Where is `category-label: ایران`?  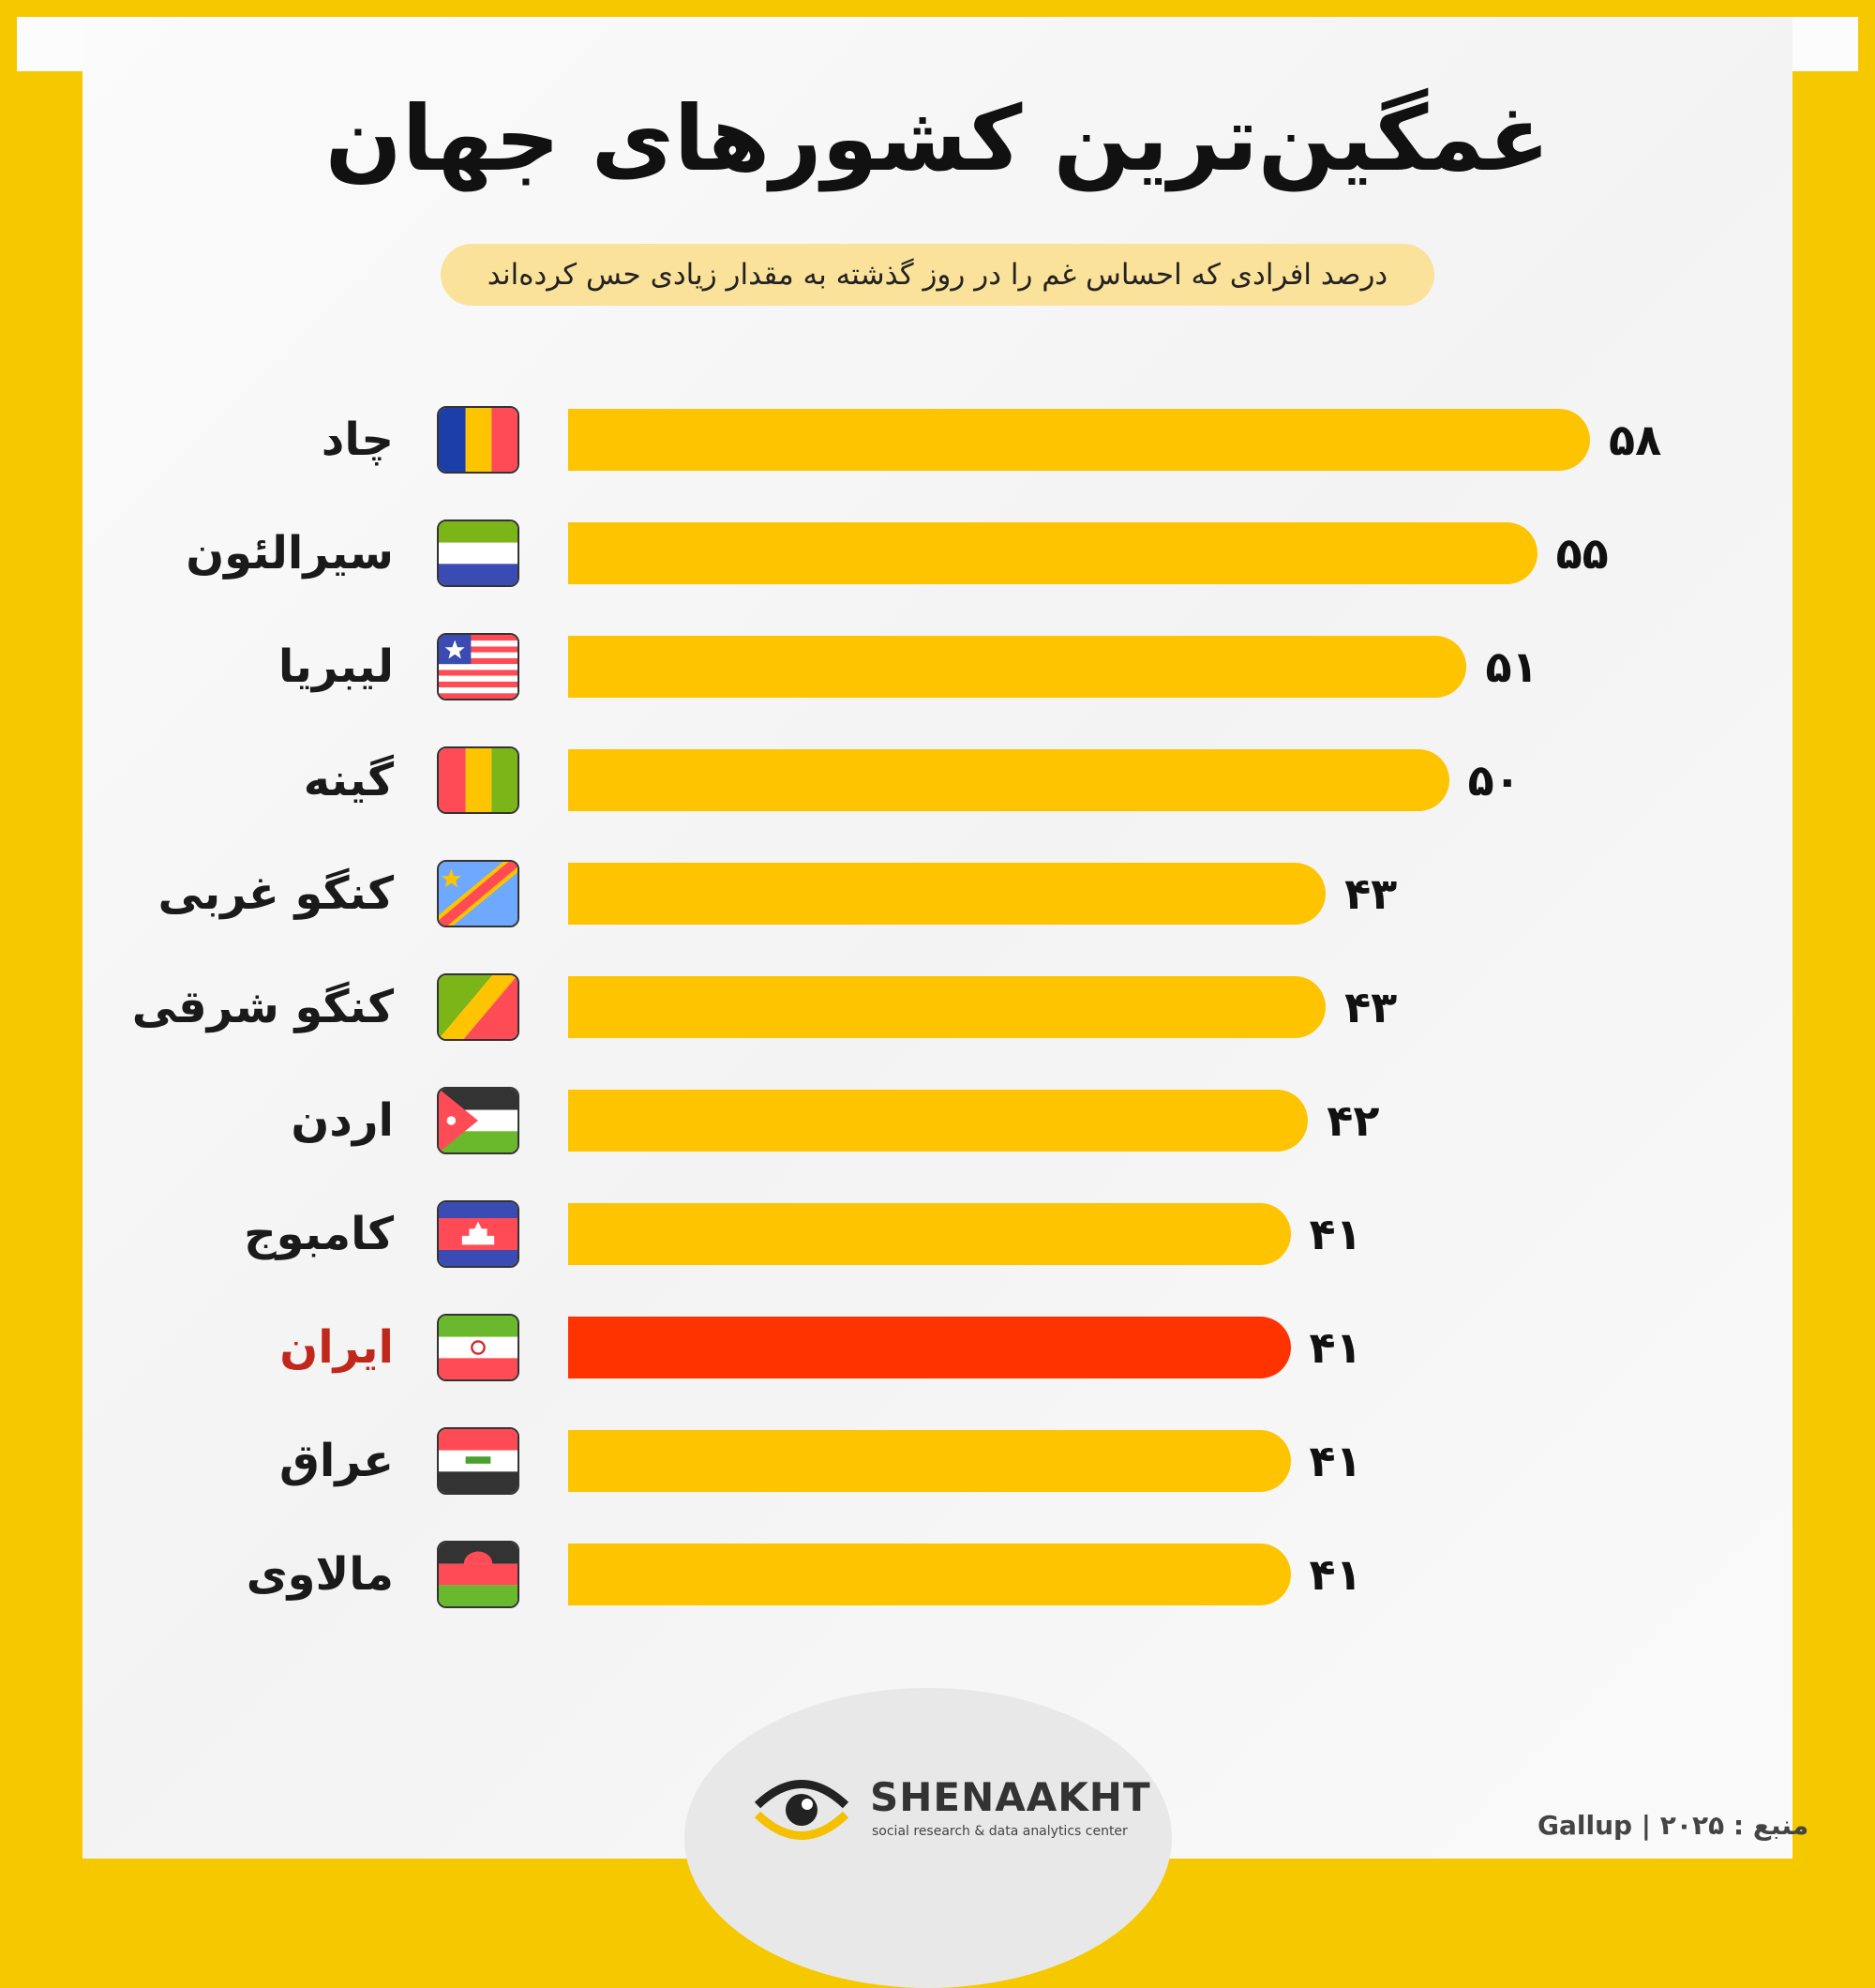 category-label: ایران is located at coordinates (336, 1348).